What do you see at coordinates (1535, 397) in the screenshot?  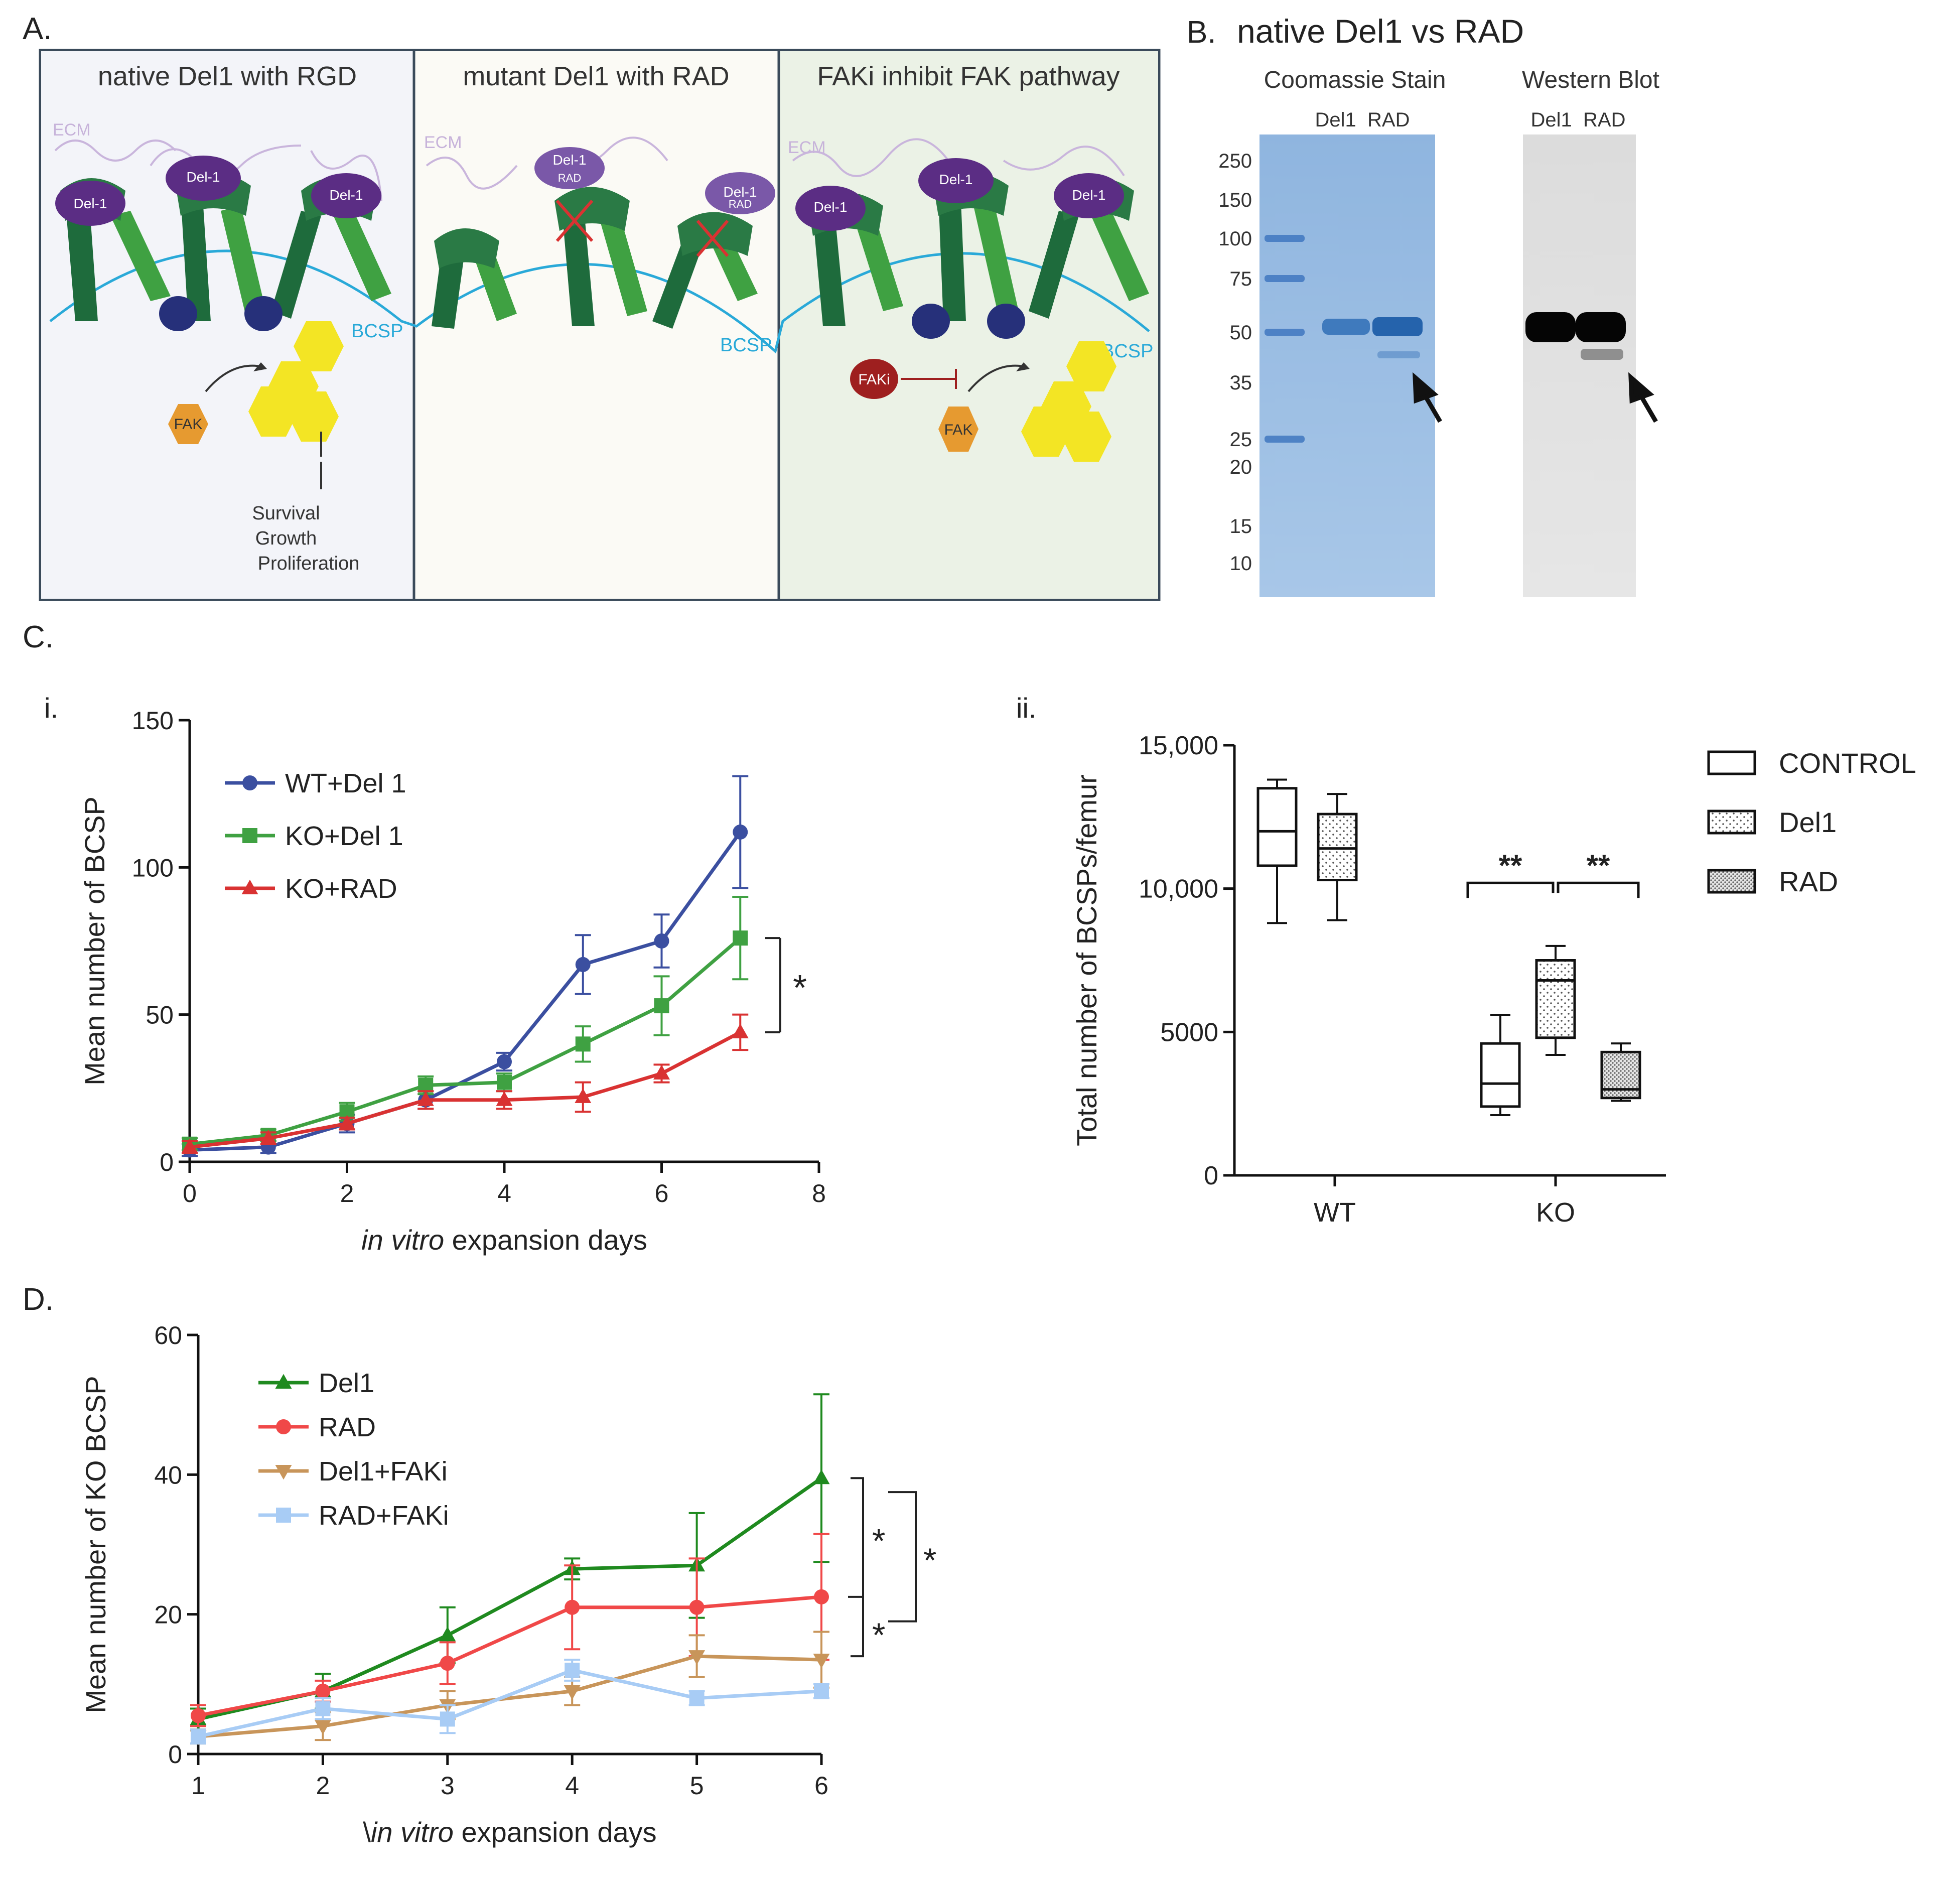 I see `cleavage-arrows` at bounding box center [1535, 397].